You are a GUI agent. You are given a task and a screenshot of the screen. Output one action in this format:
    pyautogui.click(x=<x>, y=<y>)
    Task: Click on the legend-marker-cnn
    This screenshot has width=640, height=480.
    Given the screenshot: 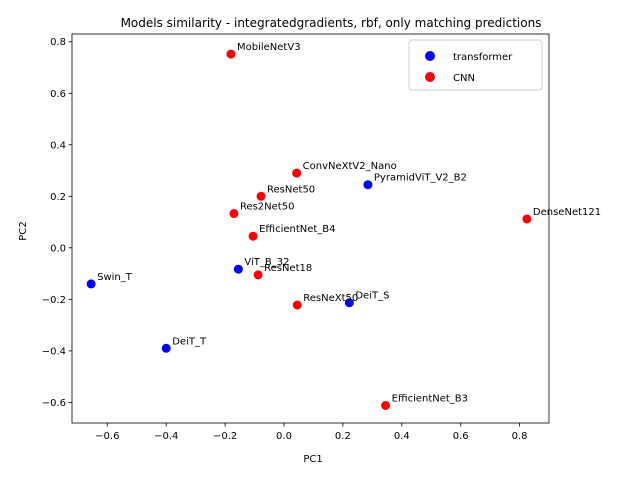 What is the action you would take?
    pyautogui.click(x=430, y=77)
    